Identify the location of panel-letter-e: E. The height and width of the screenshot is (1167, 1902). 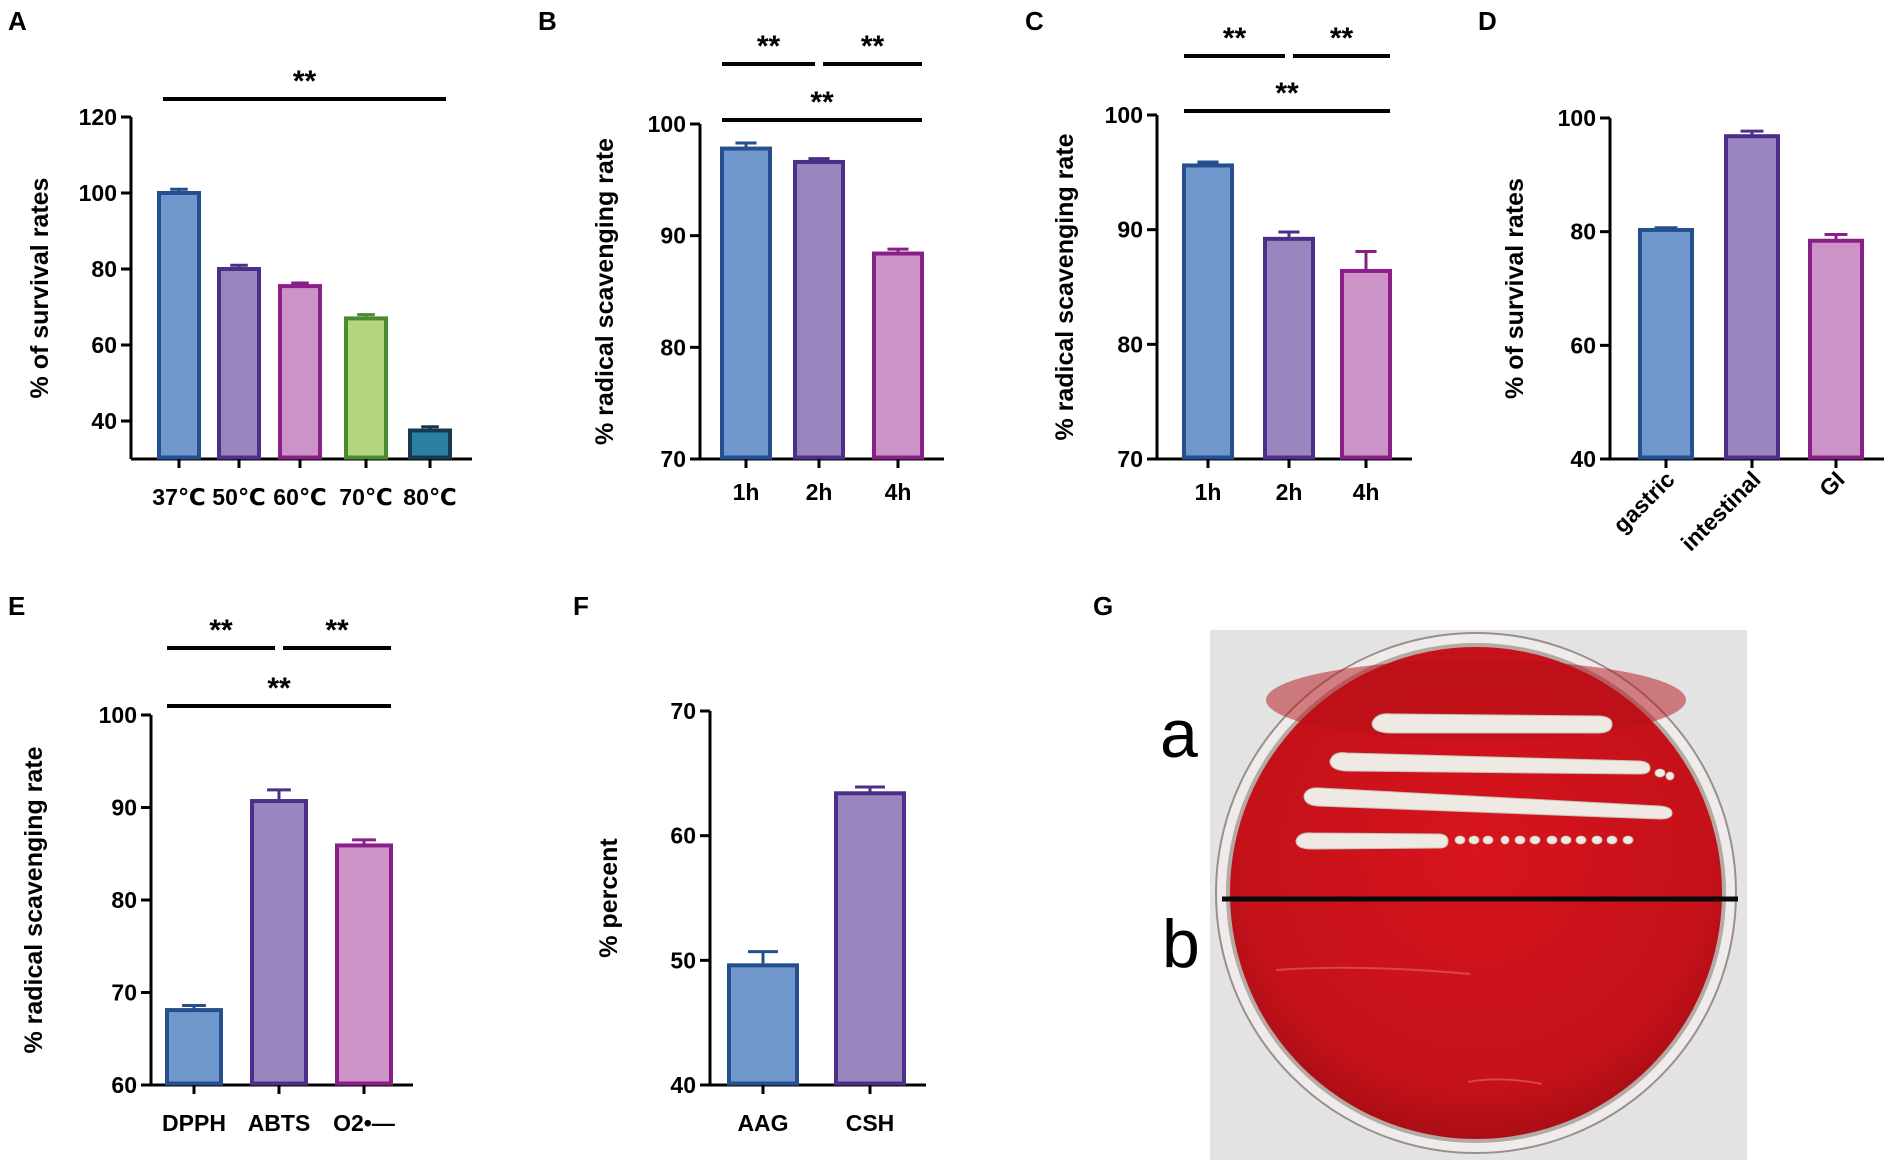
(16, 606).